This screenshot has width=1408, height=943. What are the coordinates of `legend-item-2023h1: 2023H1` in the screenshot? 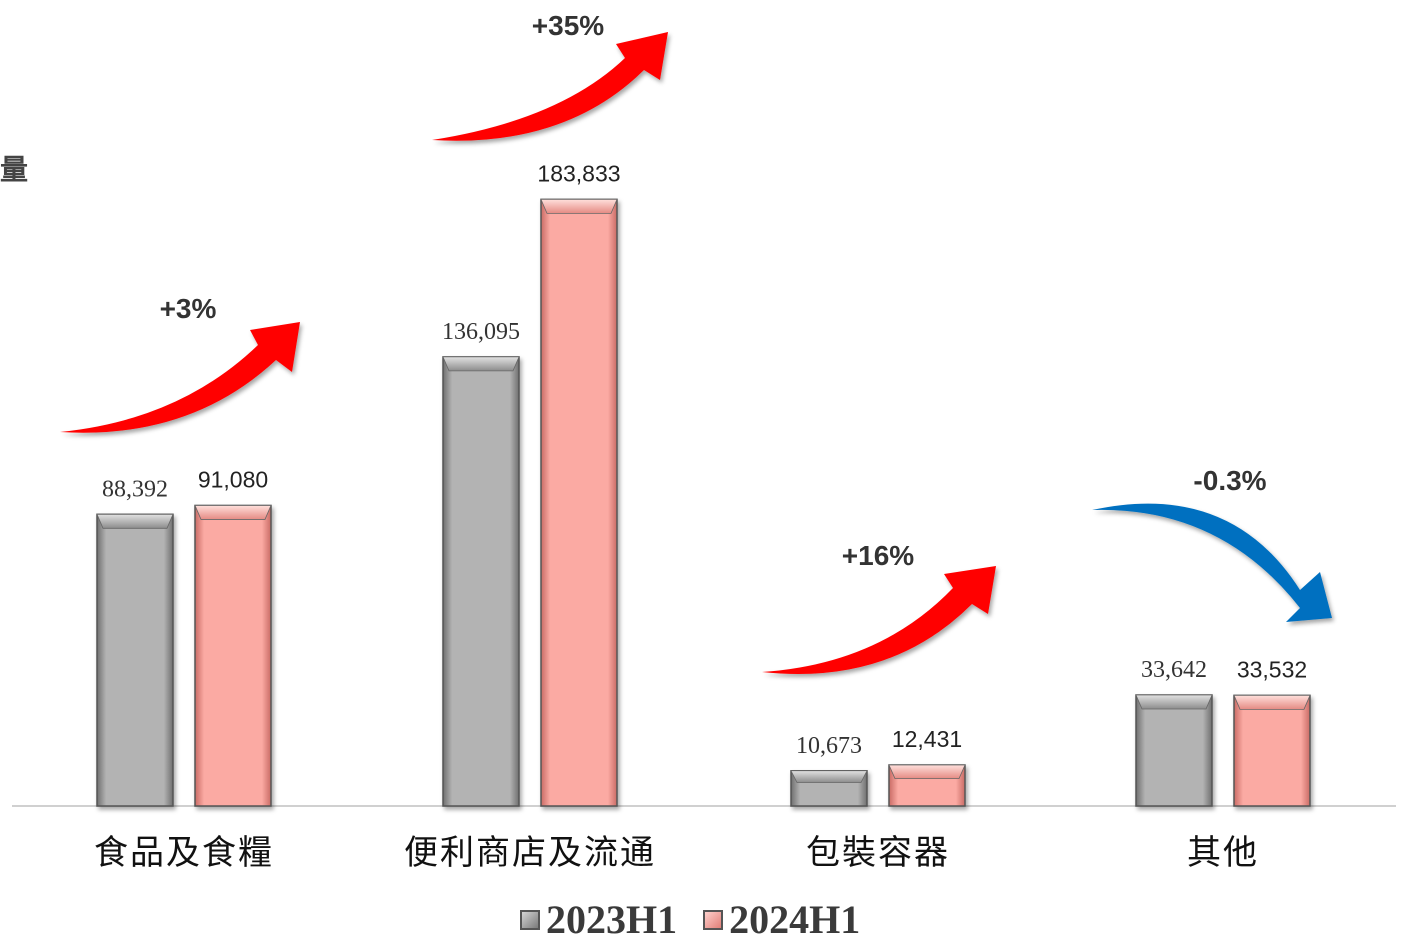 It's located at (598, 919).